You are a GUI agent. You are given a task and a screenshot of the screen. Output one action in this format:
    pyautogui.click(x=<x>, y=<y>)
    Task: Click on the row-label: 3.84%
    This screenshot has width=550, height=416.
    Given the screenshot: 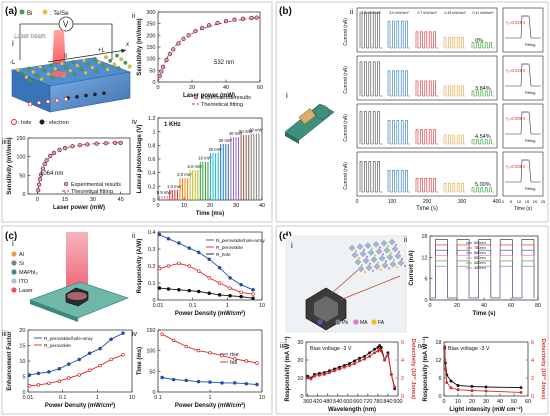 What is the action you would take?
    pyautogui.click(x=483, y=89)
    